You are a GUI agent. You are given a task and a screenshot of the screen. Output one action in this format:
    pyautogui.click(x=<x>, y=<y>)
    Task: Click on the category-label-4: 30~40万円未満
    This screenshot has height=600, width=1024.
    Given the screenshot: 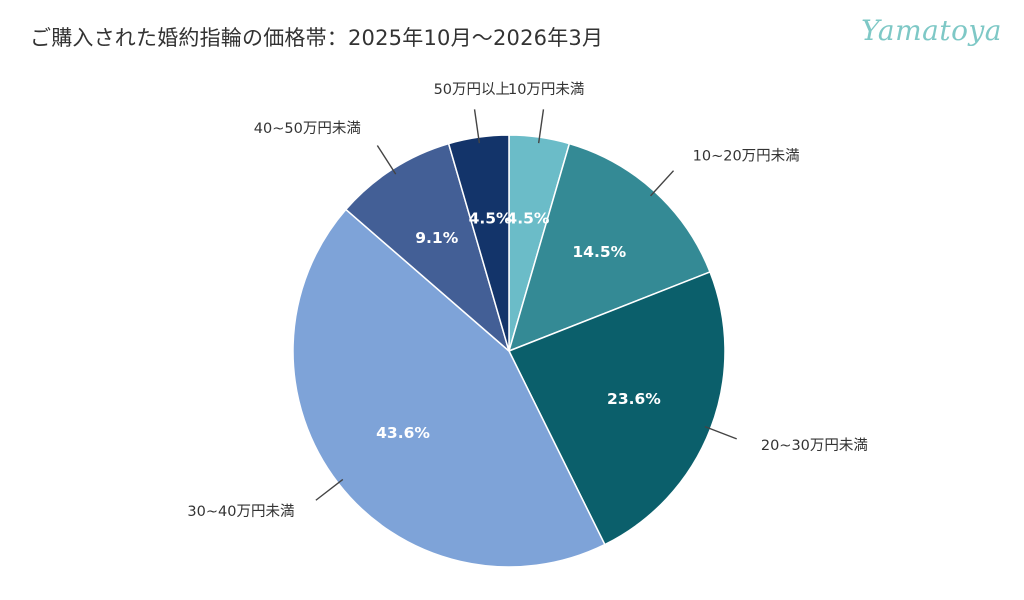 What is the action you would take?
    pyautogui.click(x=240, y=511)
    